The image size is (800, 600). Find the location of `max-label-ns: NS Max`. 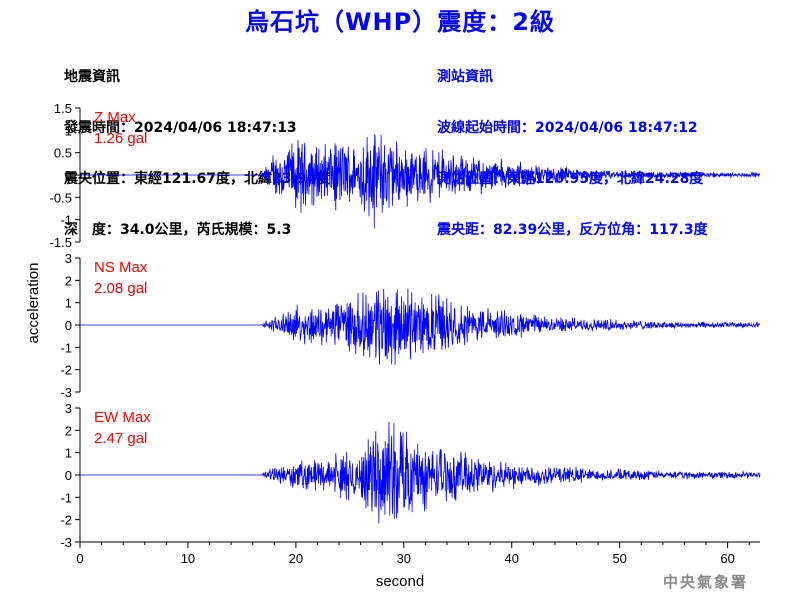

max-label-ns: NS Max is located at coordinates (121, 267).